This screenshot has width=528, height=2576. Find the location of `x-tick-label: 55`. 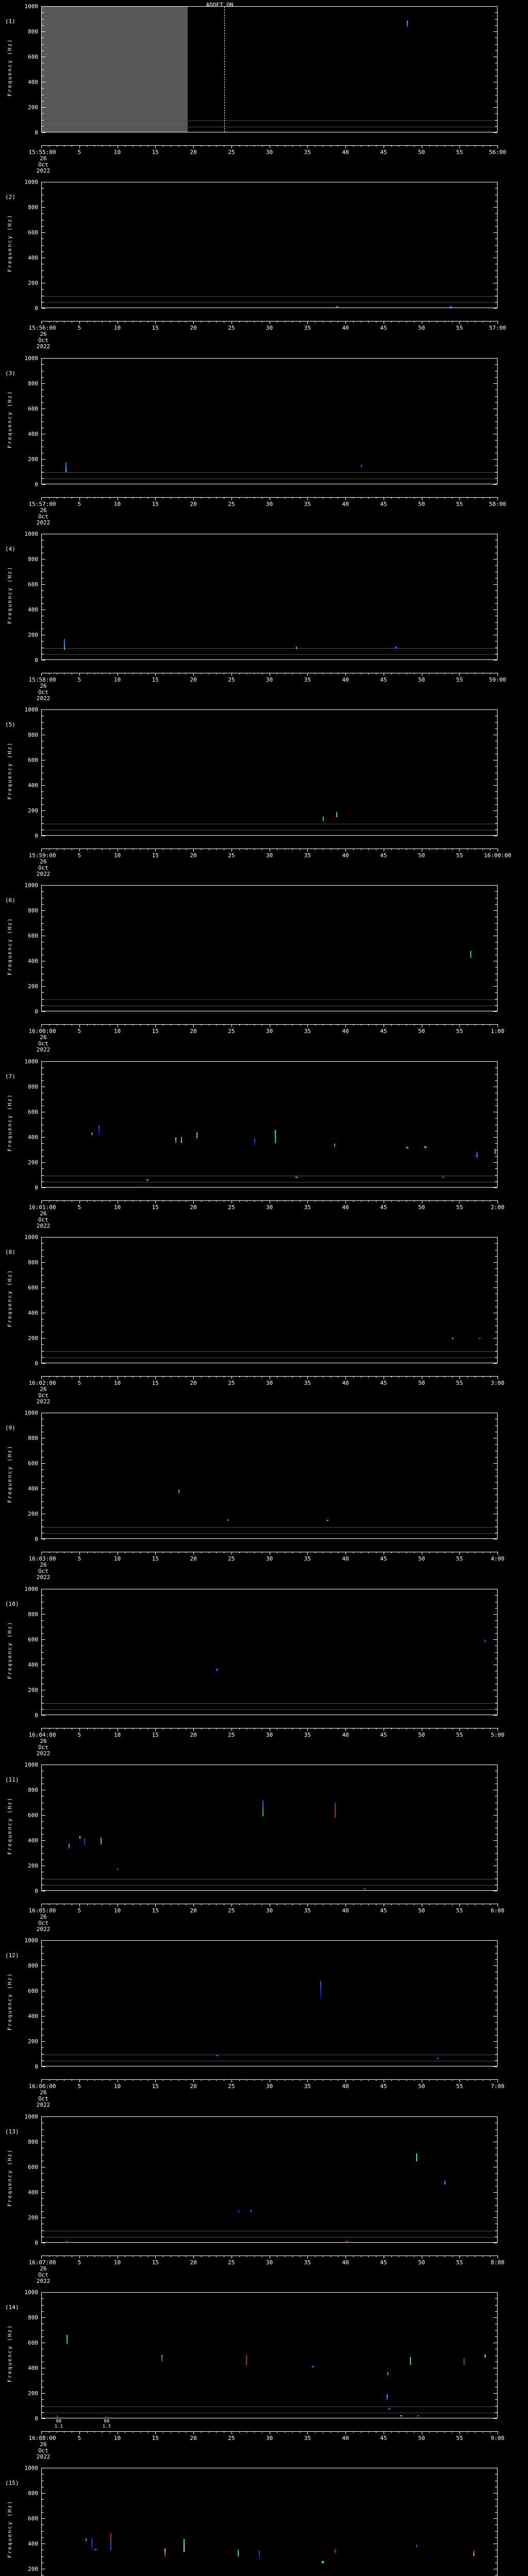

x-tick-label: 55 is located at coordinates (459, 2086).